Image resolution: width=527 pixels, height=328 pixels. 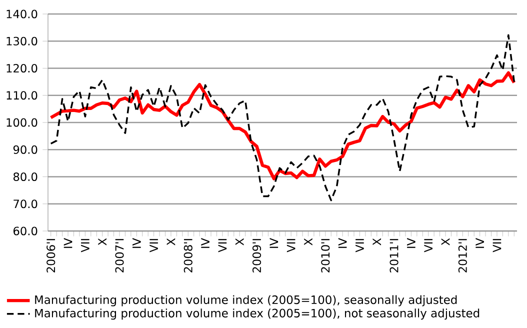 What do you see at coordinates (25, 177) in the screenshot?
I see `y-tick-label: 80.0` at bounding box center [25, 177].